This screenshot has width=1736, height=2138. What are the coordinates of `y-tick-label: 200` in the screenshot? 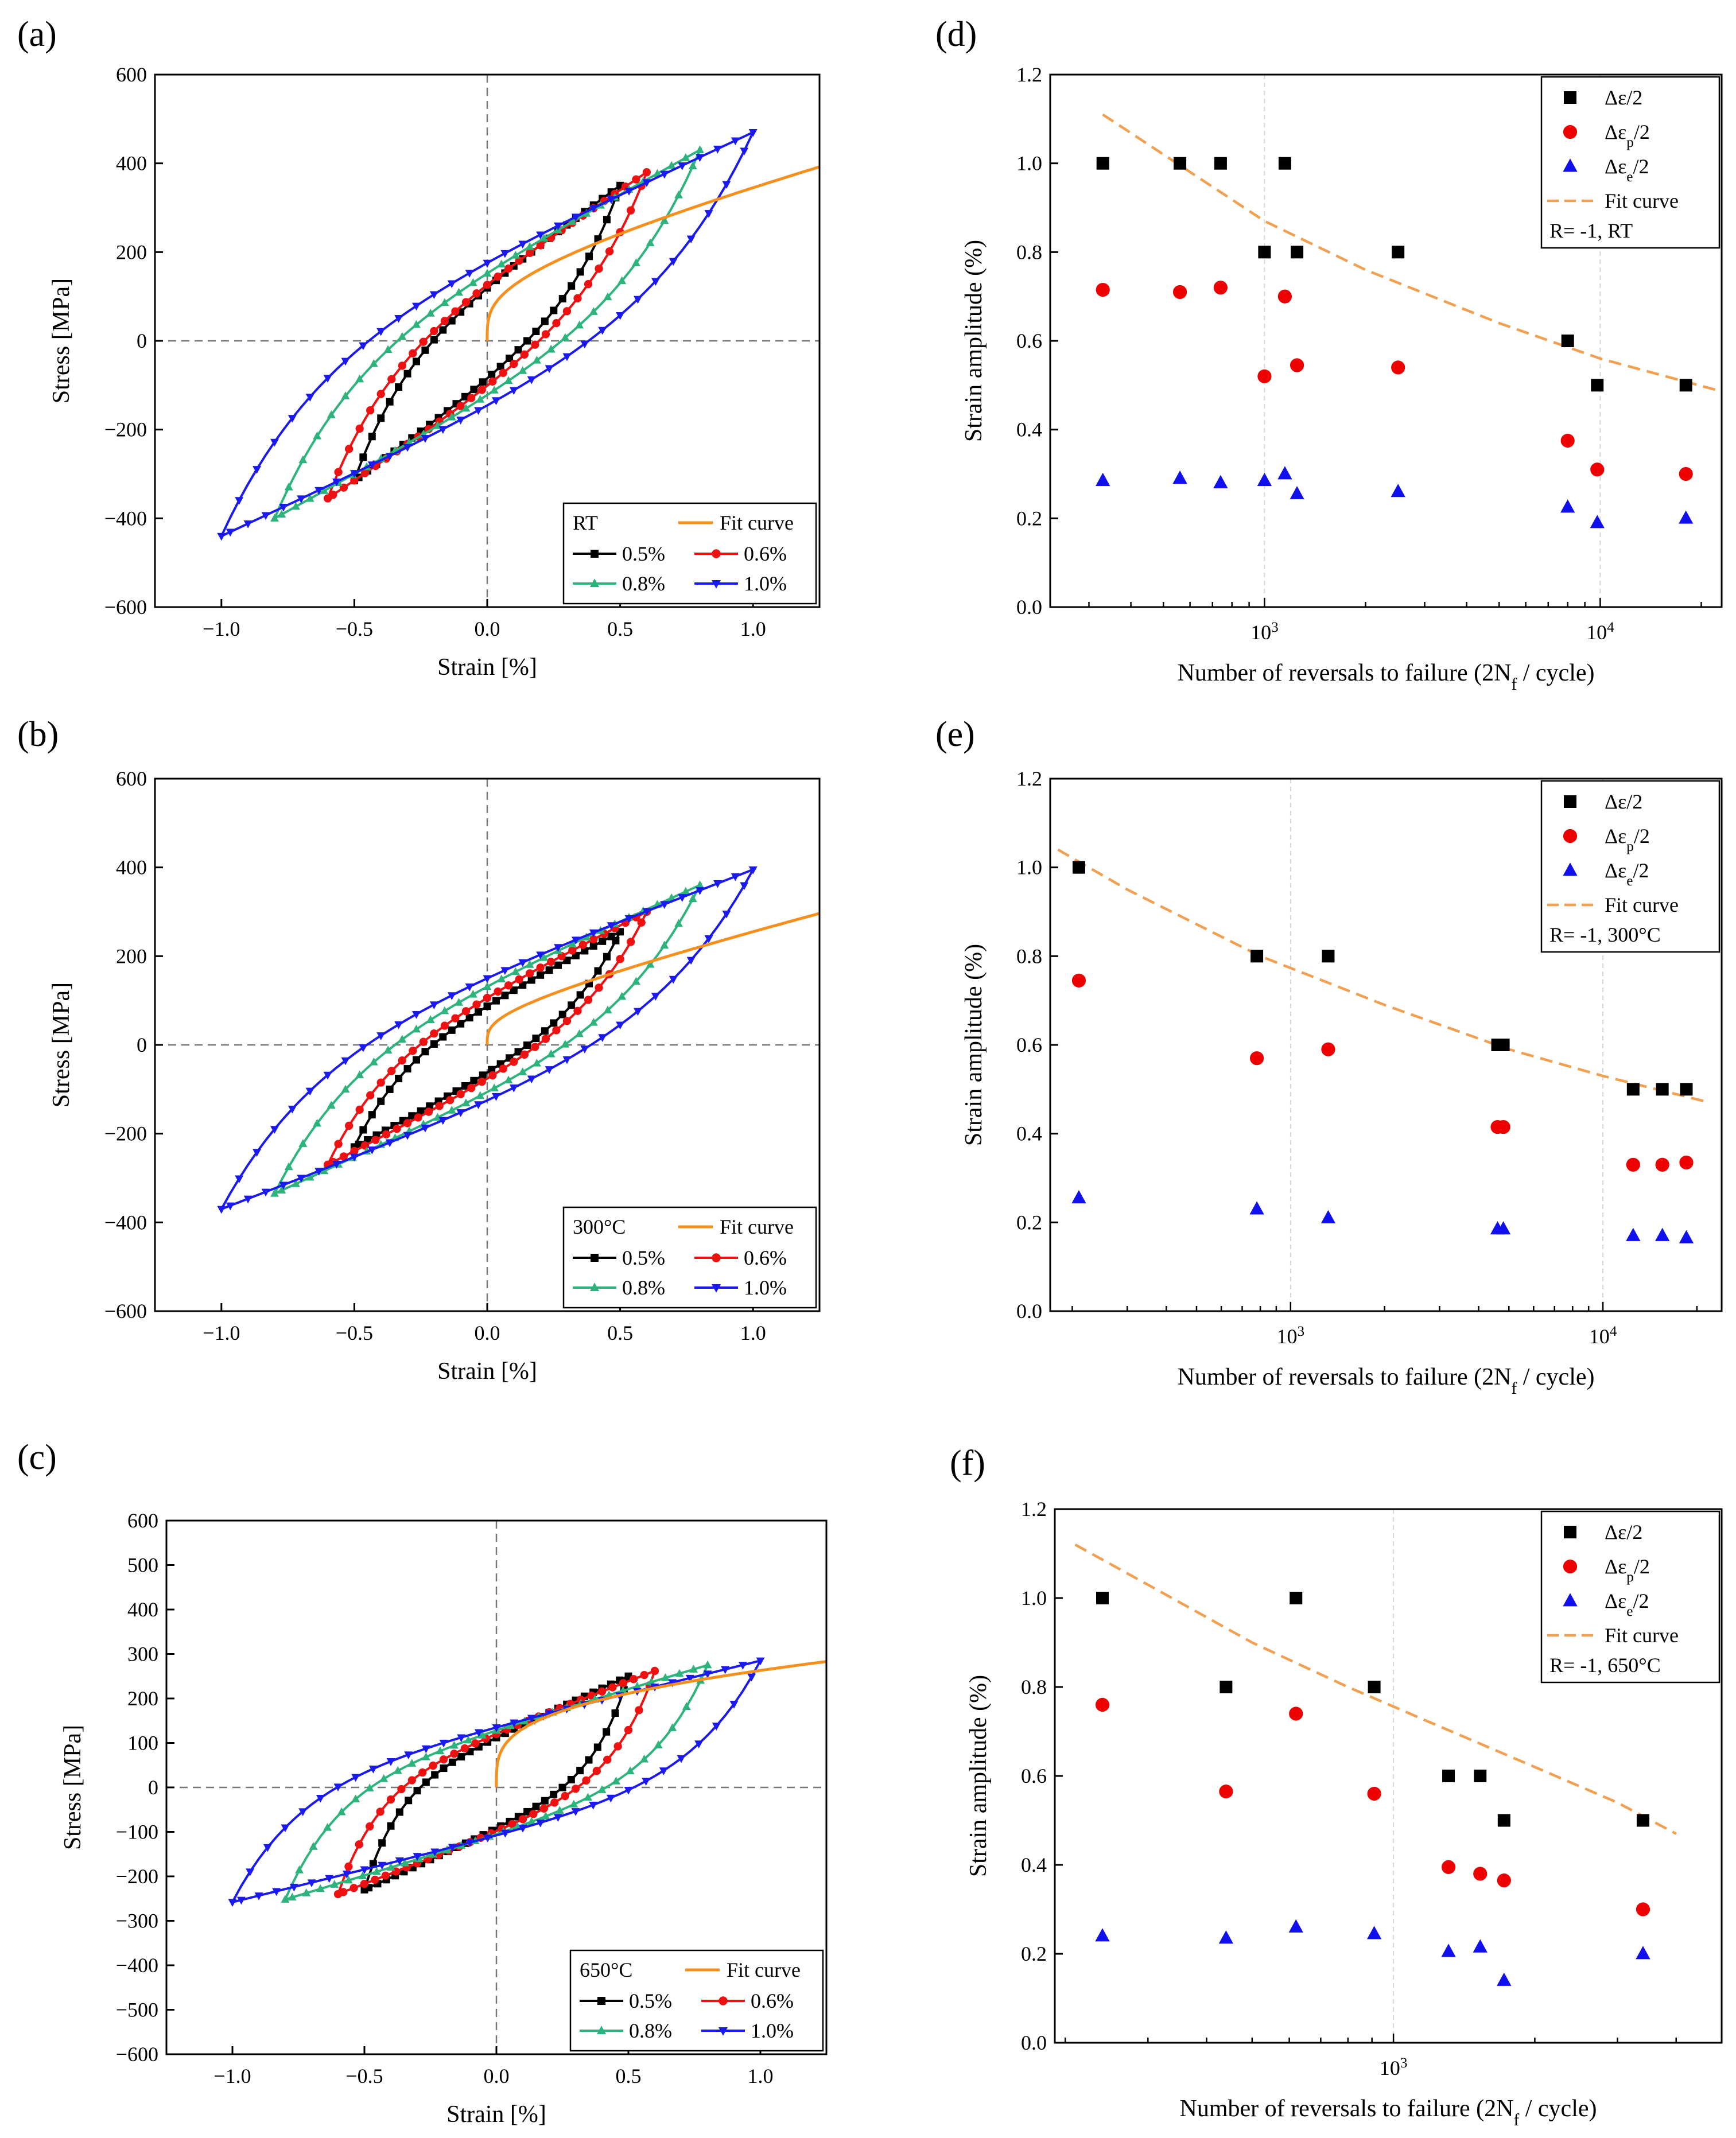 It's located at (142, 1698).